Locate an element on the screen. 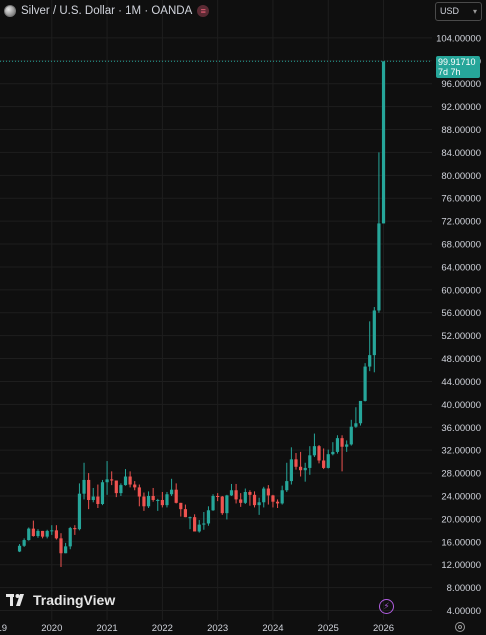 The width and height of the screenshot is (486, 635). y-tick-label: 16.00000 is located at coordinates (461, 542).